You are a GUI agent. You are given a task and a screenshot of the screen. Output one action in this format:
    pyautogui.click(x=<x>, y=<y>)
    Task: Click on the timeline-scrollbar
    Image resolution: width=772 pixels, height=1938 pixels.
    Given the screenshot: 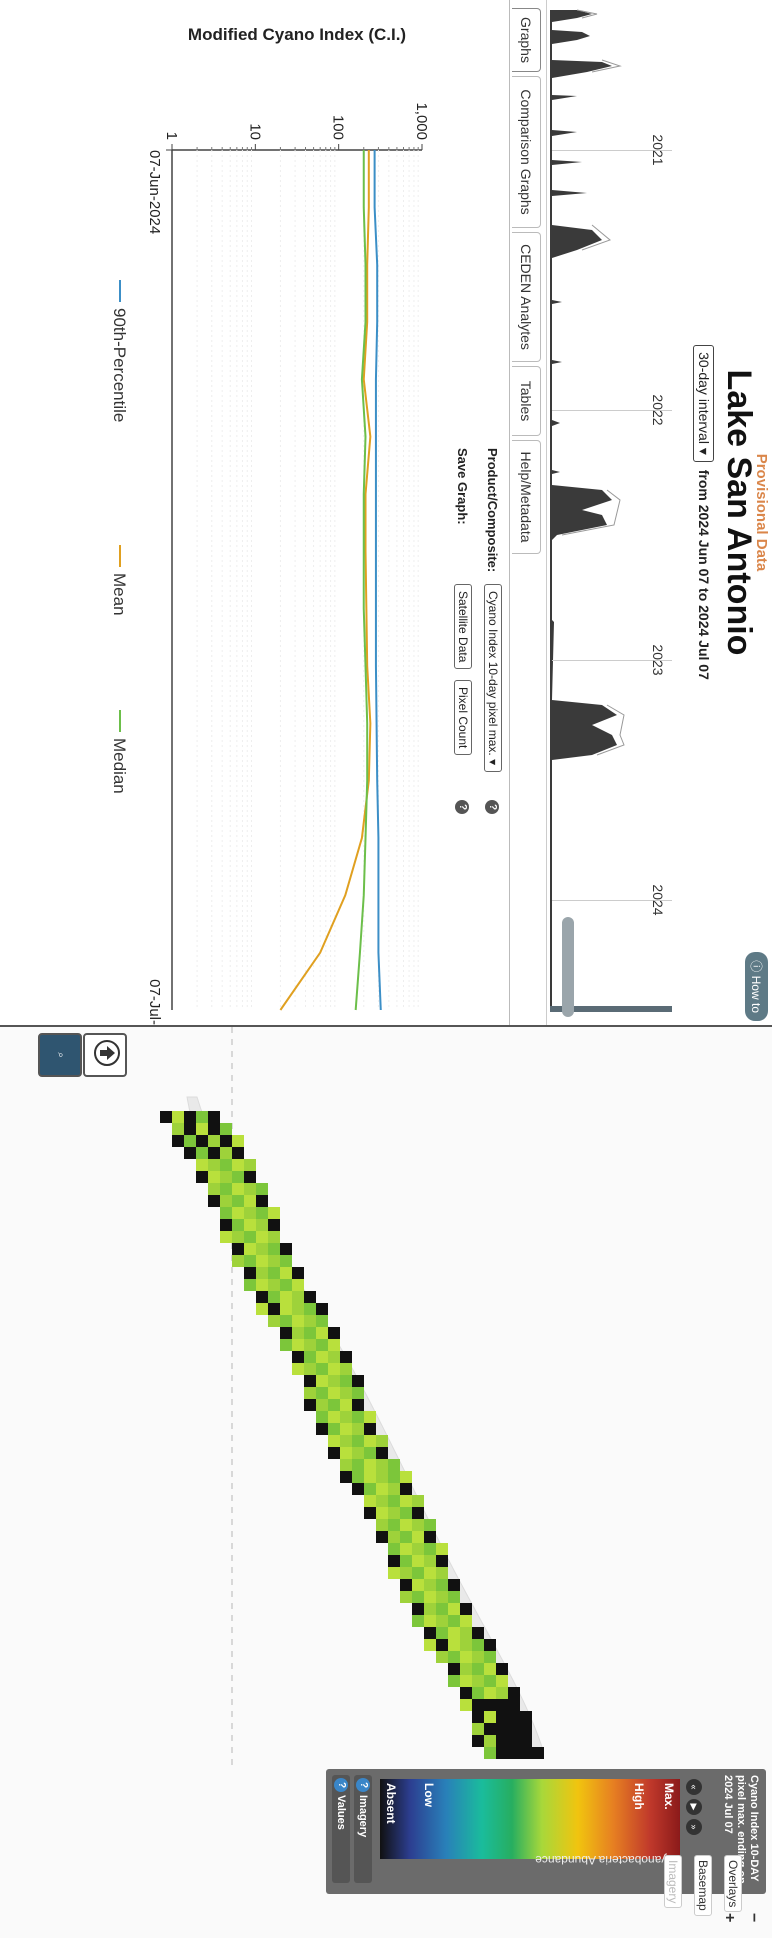 What is the action you would take?
    pyautogui.click(x=568, y=967)
    